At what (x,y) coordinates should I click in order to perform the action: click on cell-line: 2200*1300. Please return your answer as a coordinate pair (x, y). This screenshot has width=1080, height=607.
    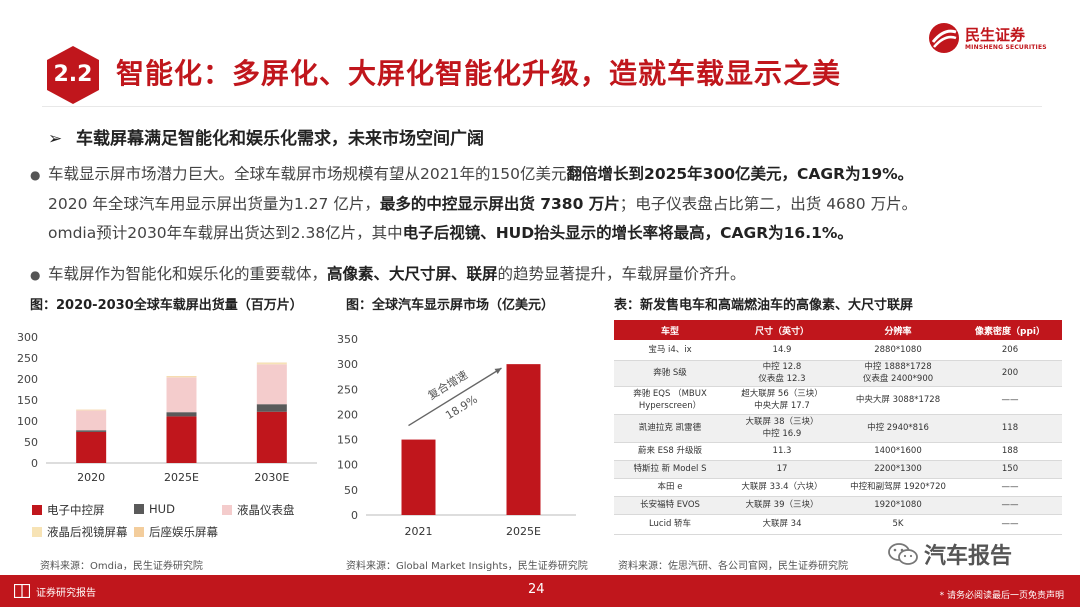
    Looking at the image, I should click on (898, 469).